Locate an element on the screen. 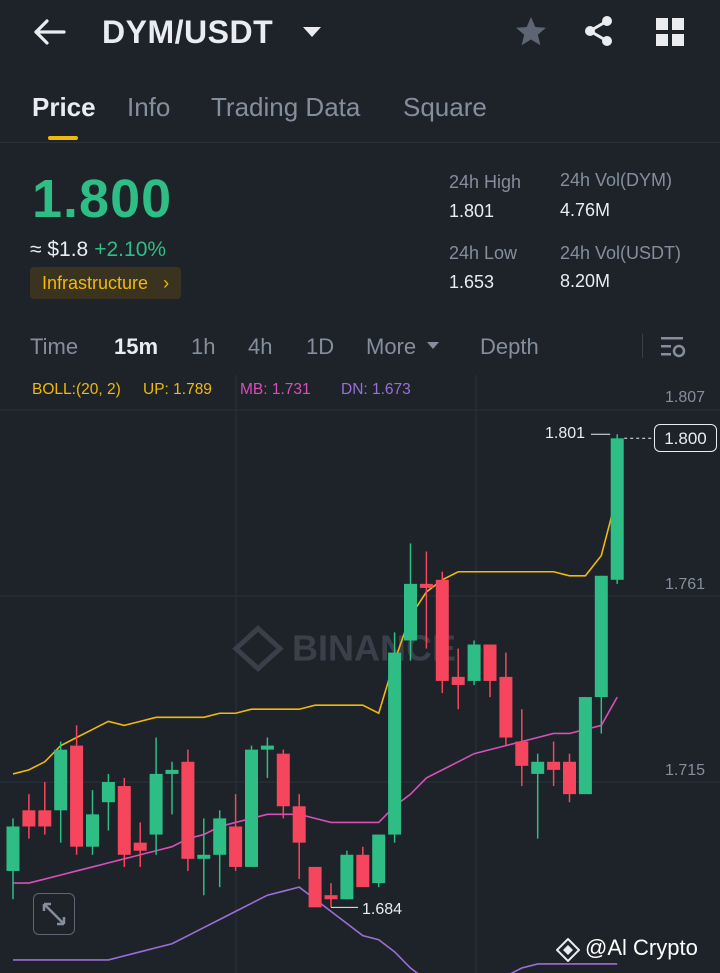 This screenshot has width=720, height=973. timeframe-time: Time is located at coordinates (54, 346).